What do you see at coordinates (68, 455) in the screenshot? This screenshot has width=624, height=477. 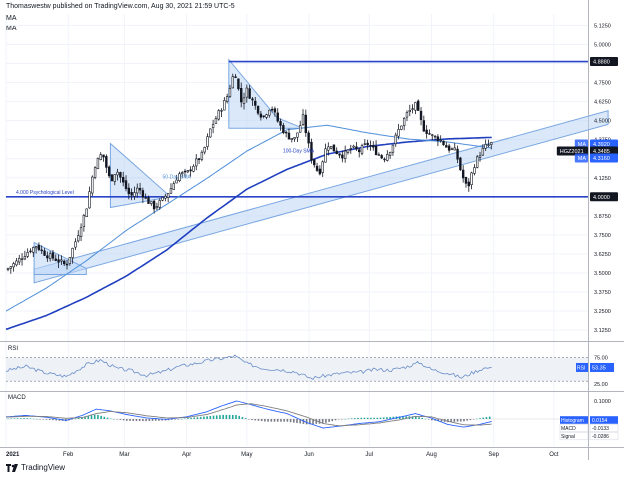 I see `time-axis-label: Feb` at bounding box center [68, 455].